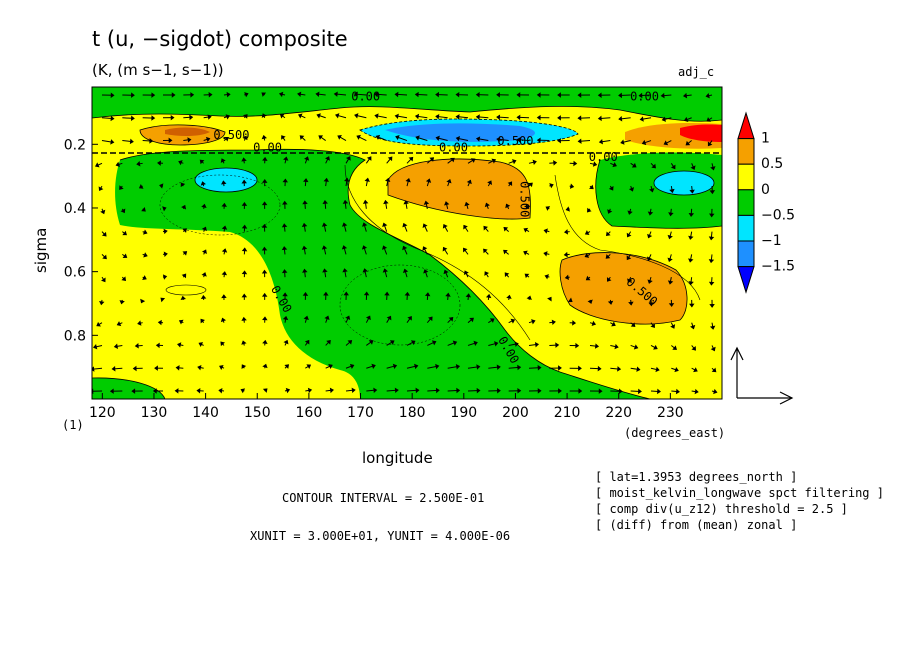  I want to click on x-unit-label: (degrees_east), so click(674, 433).